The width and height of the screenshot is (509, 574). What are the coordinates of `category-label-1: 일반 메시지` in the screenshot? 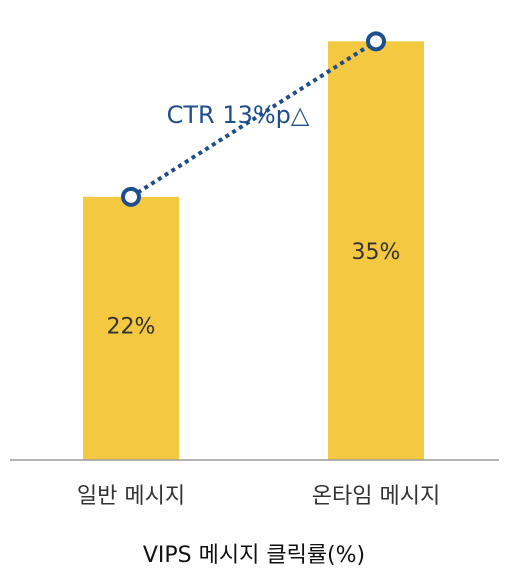 It's located at (131, 496).